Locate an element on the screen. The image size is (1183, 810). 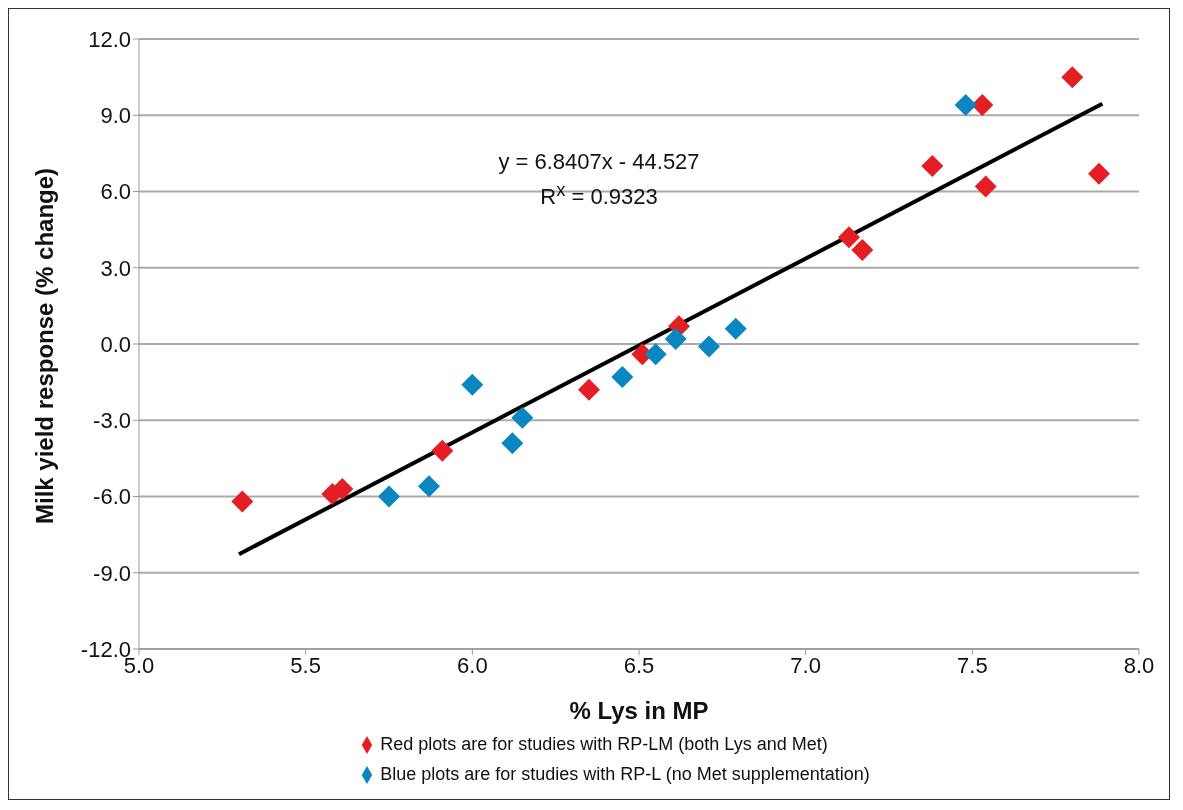
x-axis-title: % Lys in MP is located at coordinates (639, 710).